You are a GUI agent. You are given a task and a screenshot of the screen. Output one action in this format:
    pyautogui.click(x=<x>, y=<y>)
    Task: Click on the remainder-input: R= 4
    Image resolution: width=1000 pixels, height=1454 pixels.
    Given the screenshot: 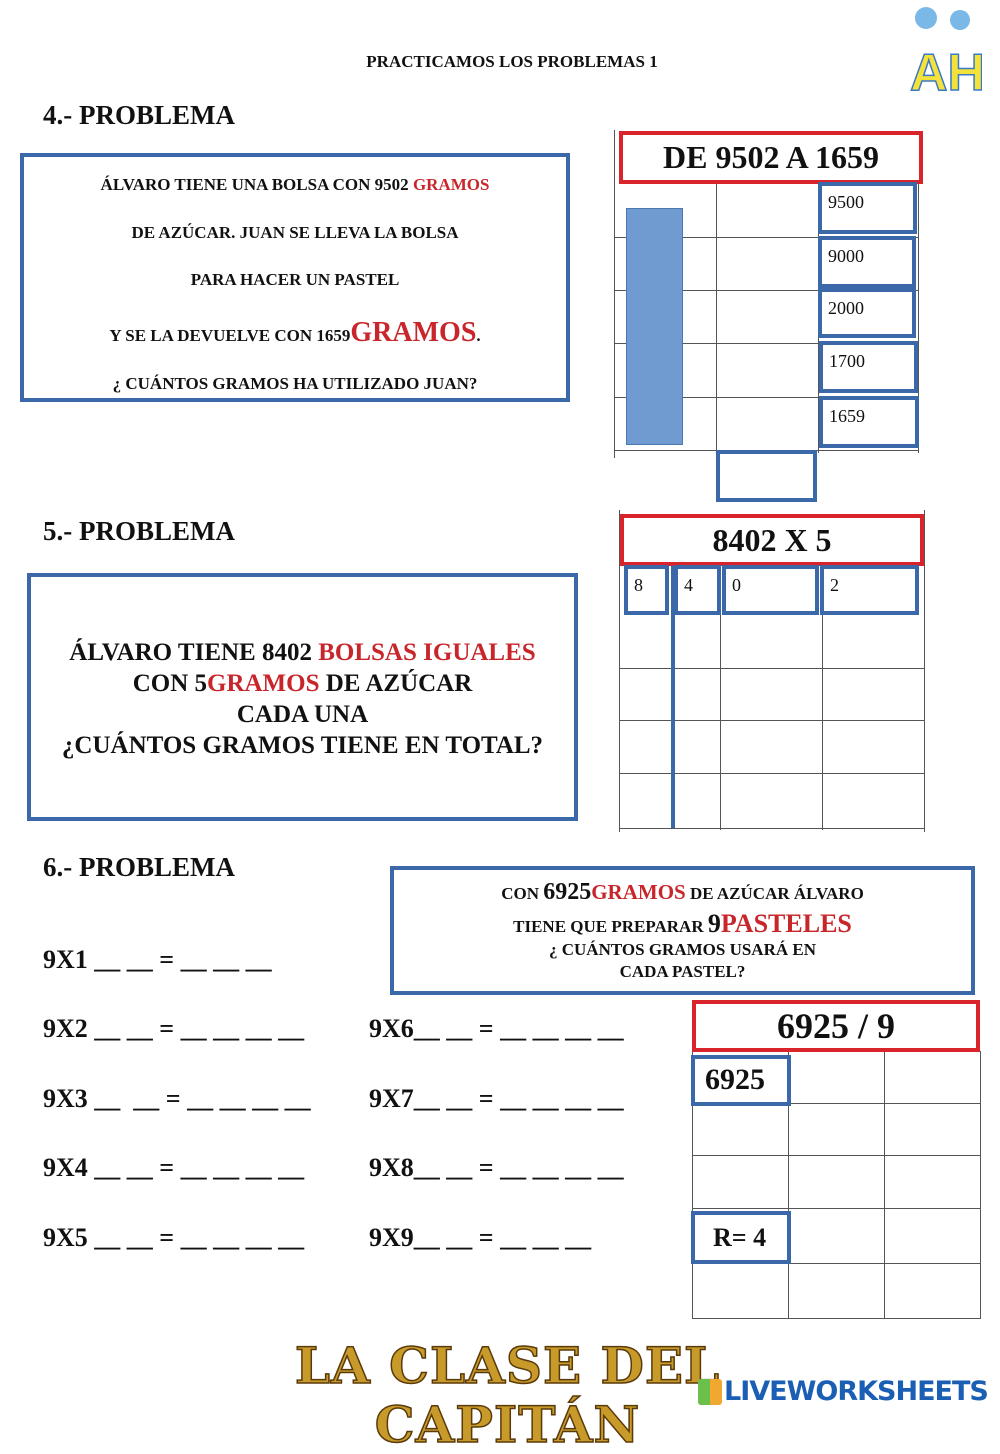 What is the action you would take?
    pyautogui.click(x=741, y=1237)
    